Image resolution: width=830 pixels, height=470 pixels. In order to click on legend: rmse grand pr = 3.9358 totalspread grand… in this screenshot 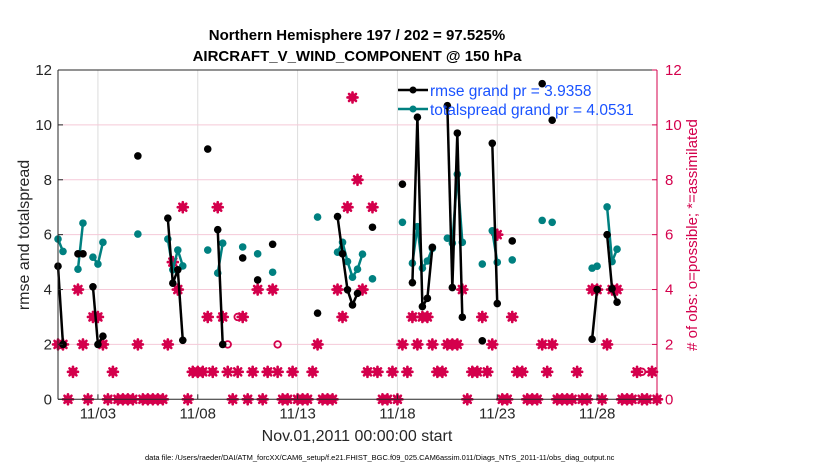, I will do `click(516, 101)`.